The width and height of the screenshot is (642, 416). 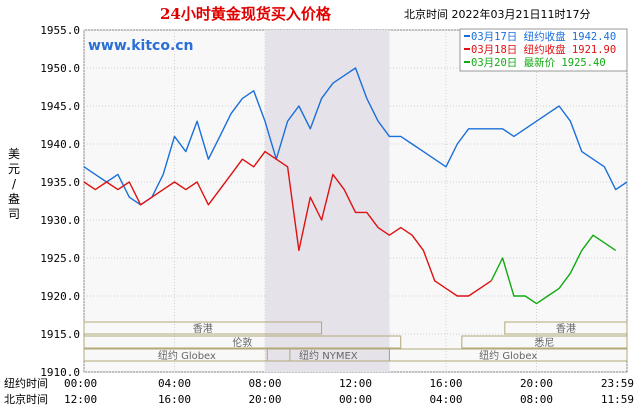 What do you see at coordinates (617, 383) in the screenshot?
I see `x-tick-label: 23:59` at bounding box center [617, 383].